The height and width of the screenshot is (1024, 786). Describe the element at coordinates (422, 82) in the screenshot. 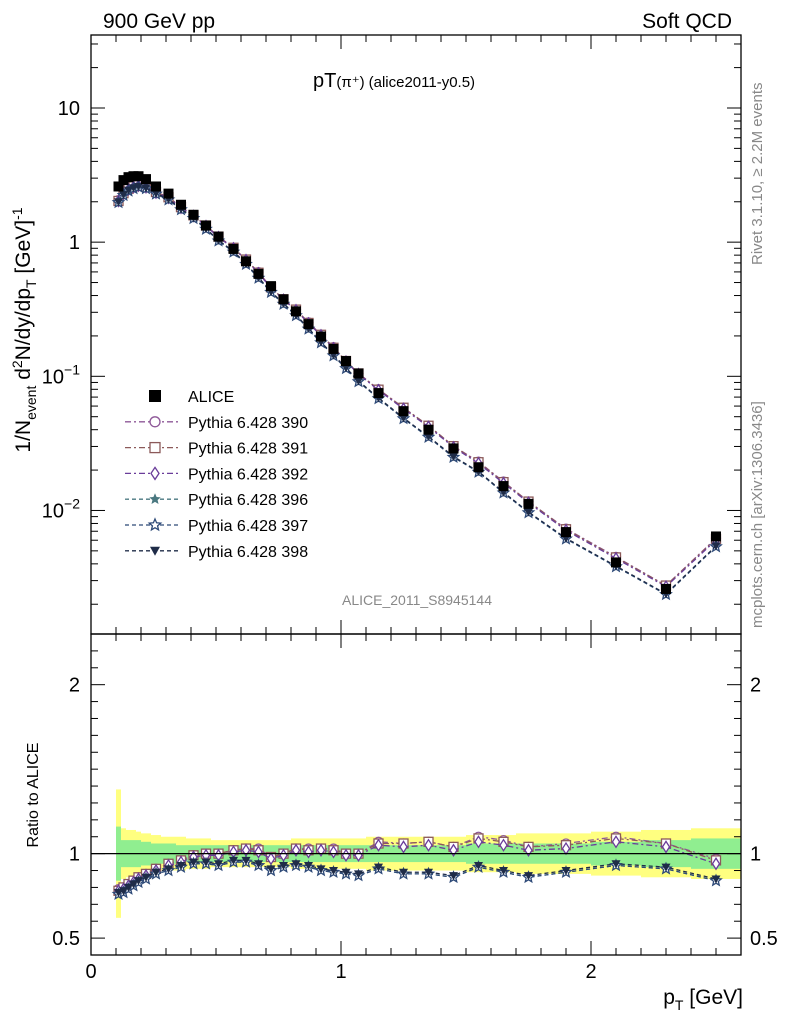

I see `chart-title-tag: (alice2011-y0.5)` at that location.